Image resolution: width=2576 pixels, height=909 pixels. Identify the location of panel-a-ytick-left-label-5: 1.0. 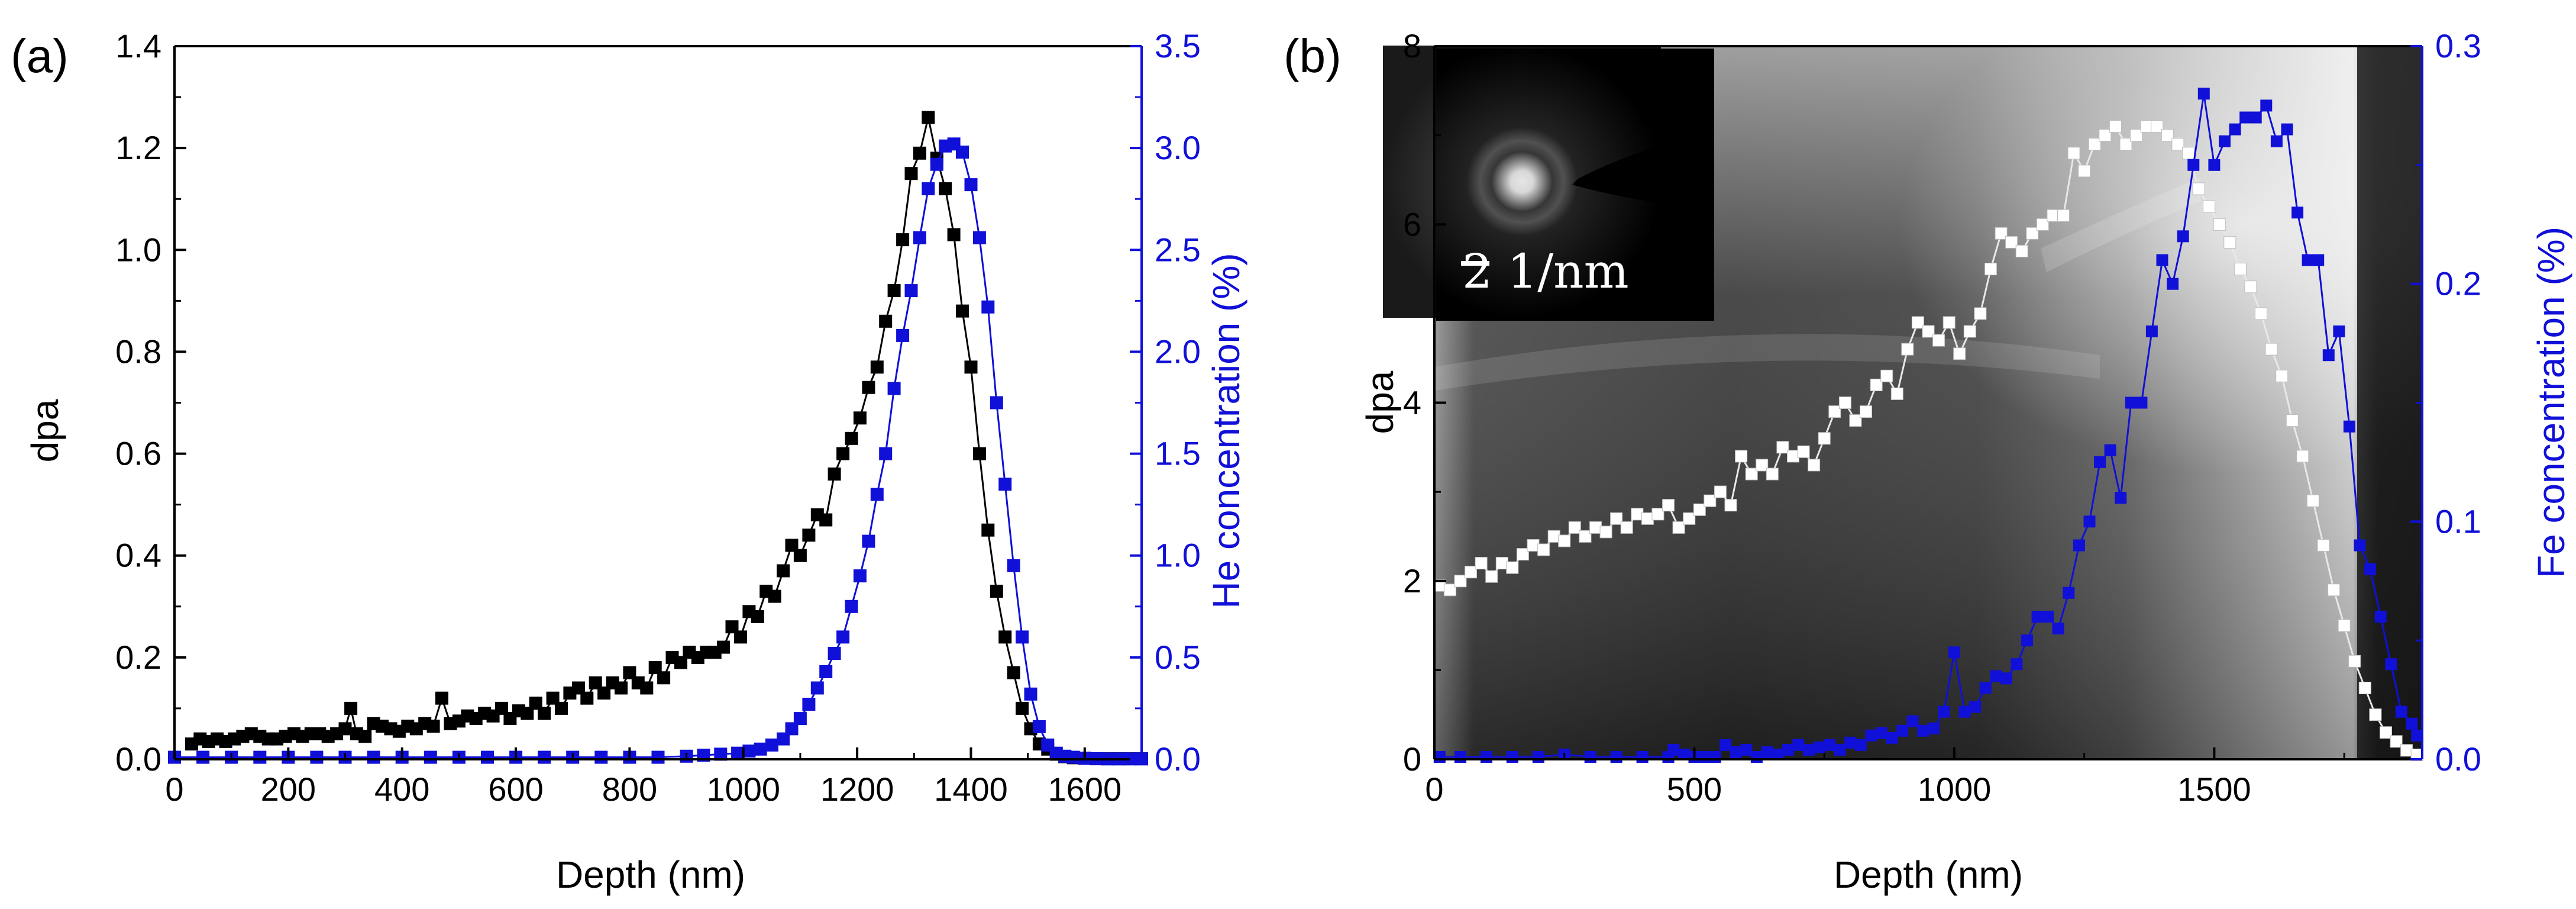
(138, 249).